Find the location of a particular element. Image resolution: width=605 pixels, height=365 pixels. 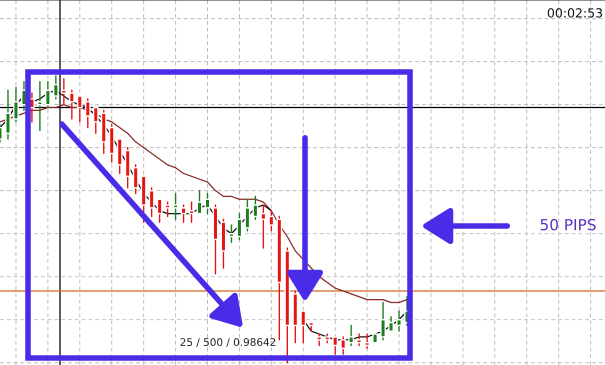

text: 50 PIPS is located at coordinates (568, 224).